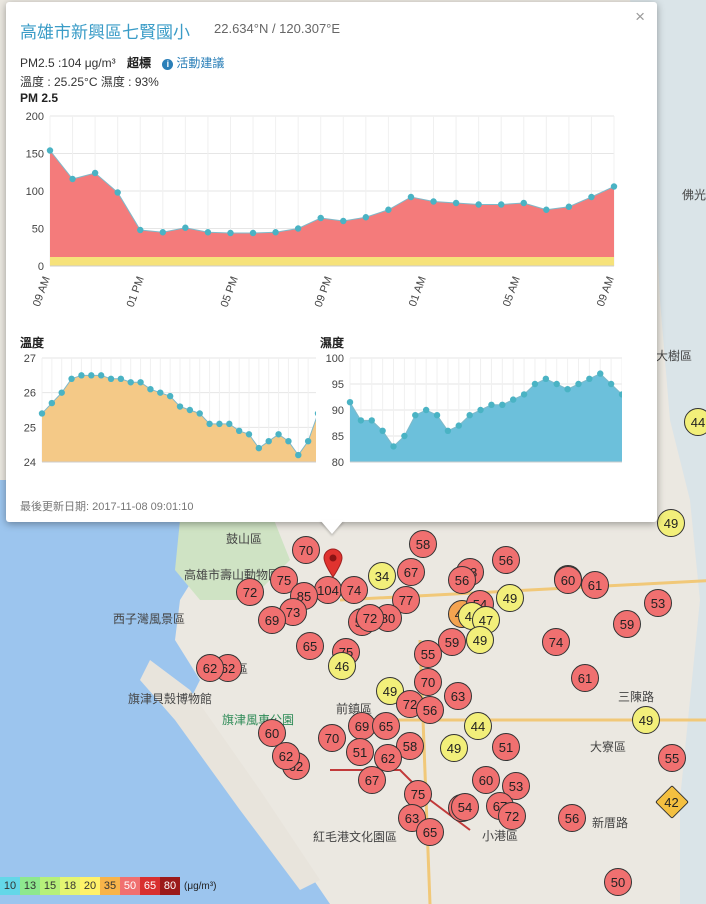 The width and height of the screenshot is (706, 904). I want to click on last-updated: 最後更新日期: 2017-11-08 09:01:10, so click(107, 507).